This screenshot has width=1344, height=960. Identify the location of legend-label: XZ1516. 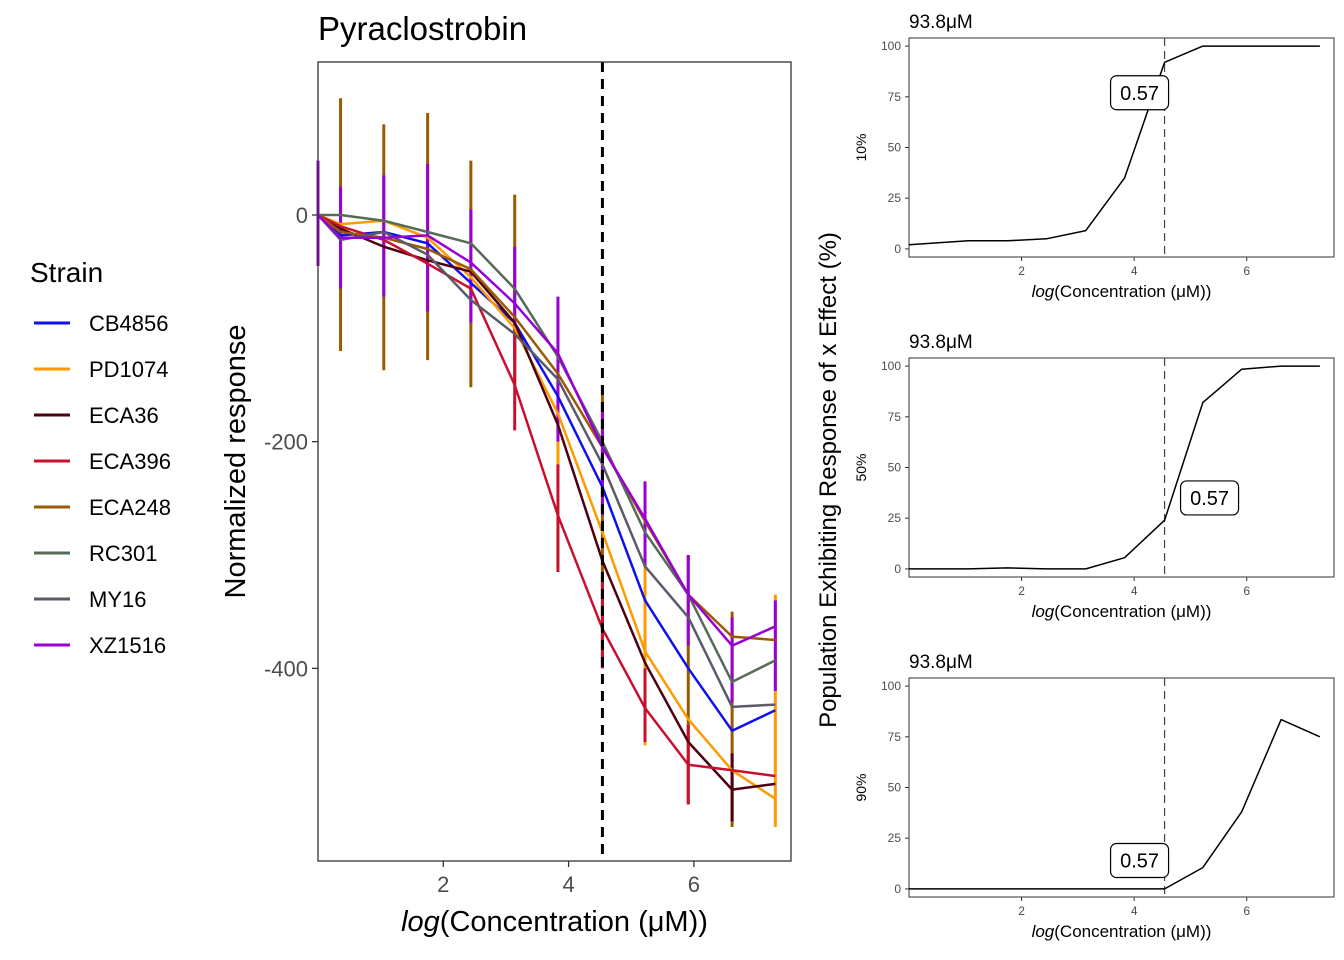
(127, 645).